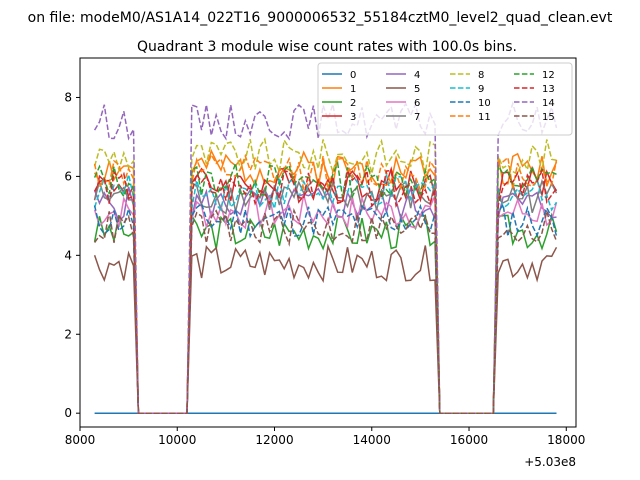 This screenshot has height=480, width=640. I want to click on legend-label-14: 14, so click(548, 103).